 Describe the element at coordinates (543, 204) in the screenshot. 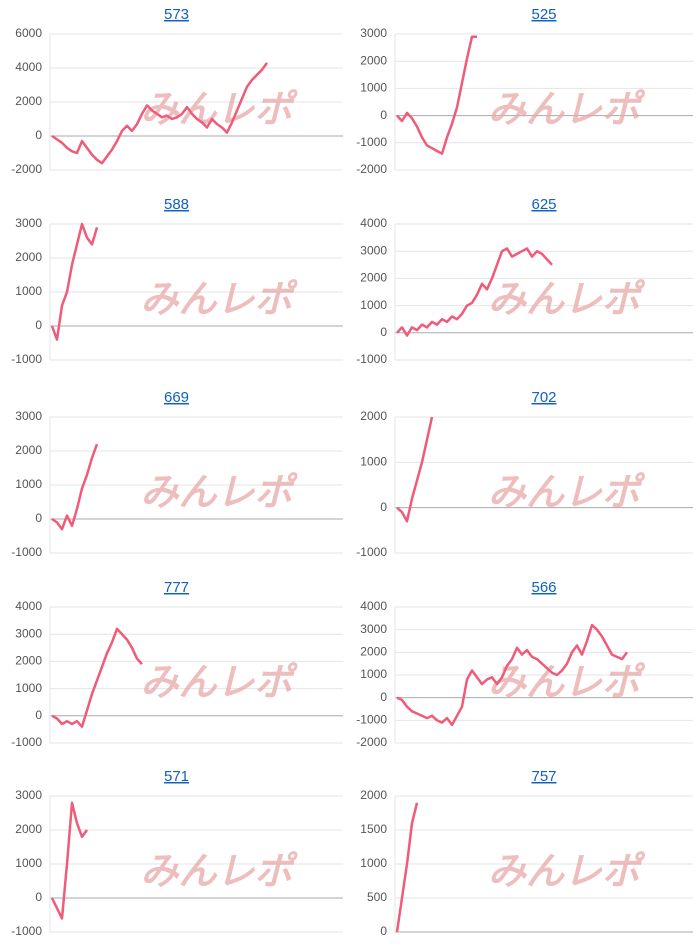

I see `chart-title: 625` at that location.